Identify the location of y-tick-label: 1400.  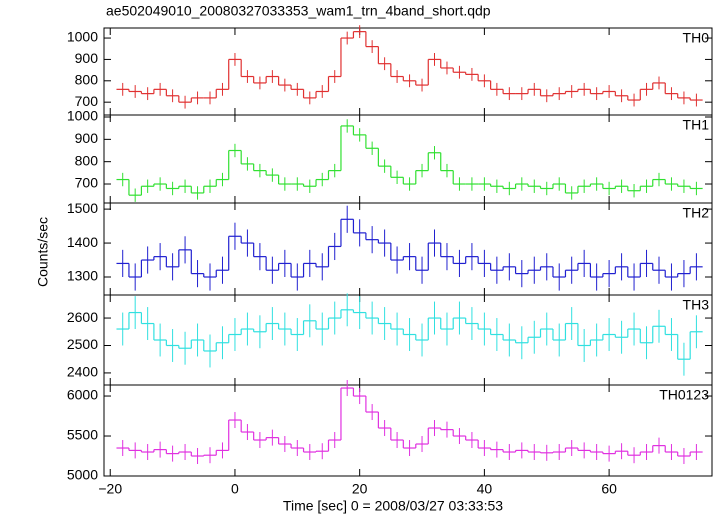
(82, 242).